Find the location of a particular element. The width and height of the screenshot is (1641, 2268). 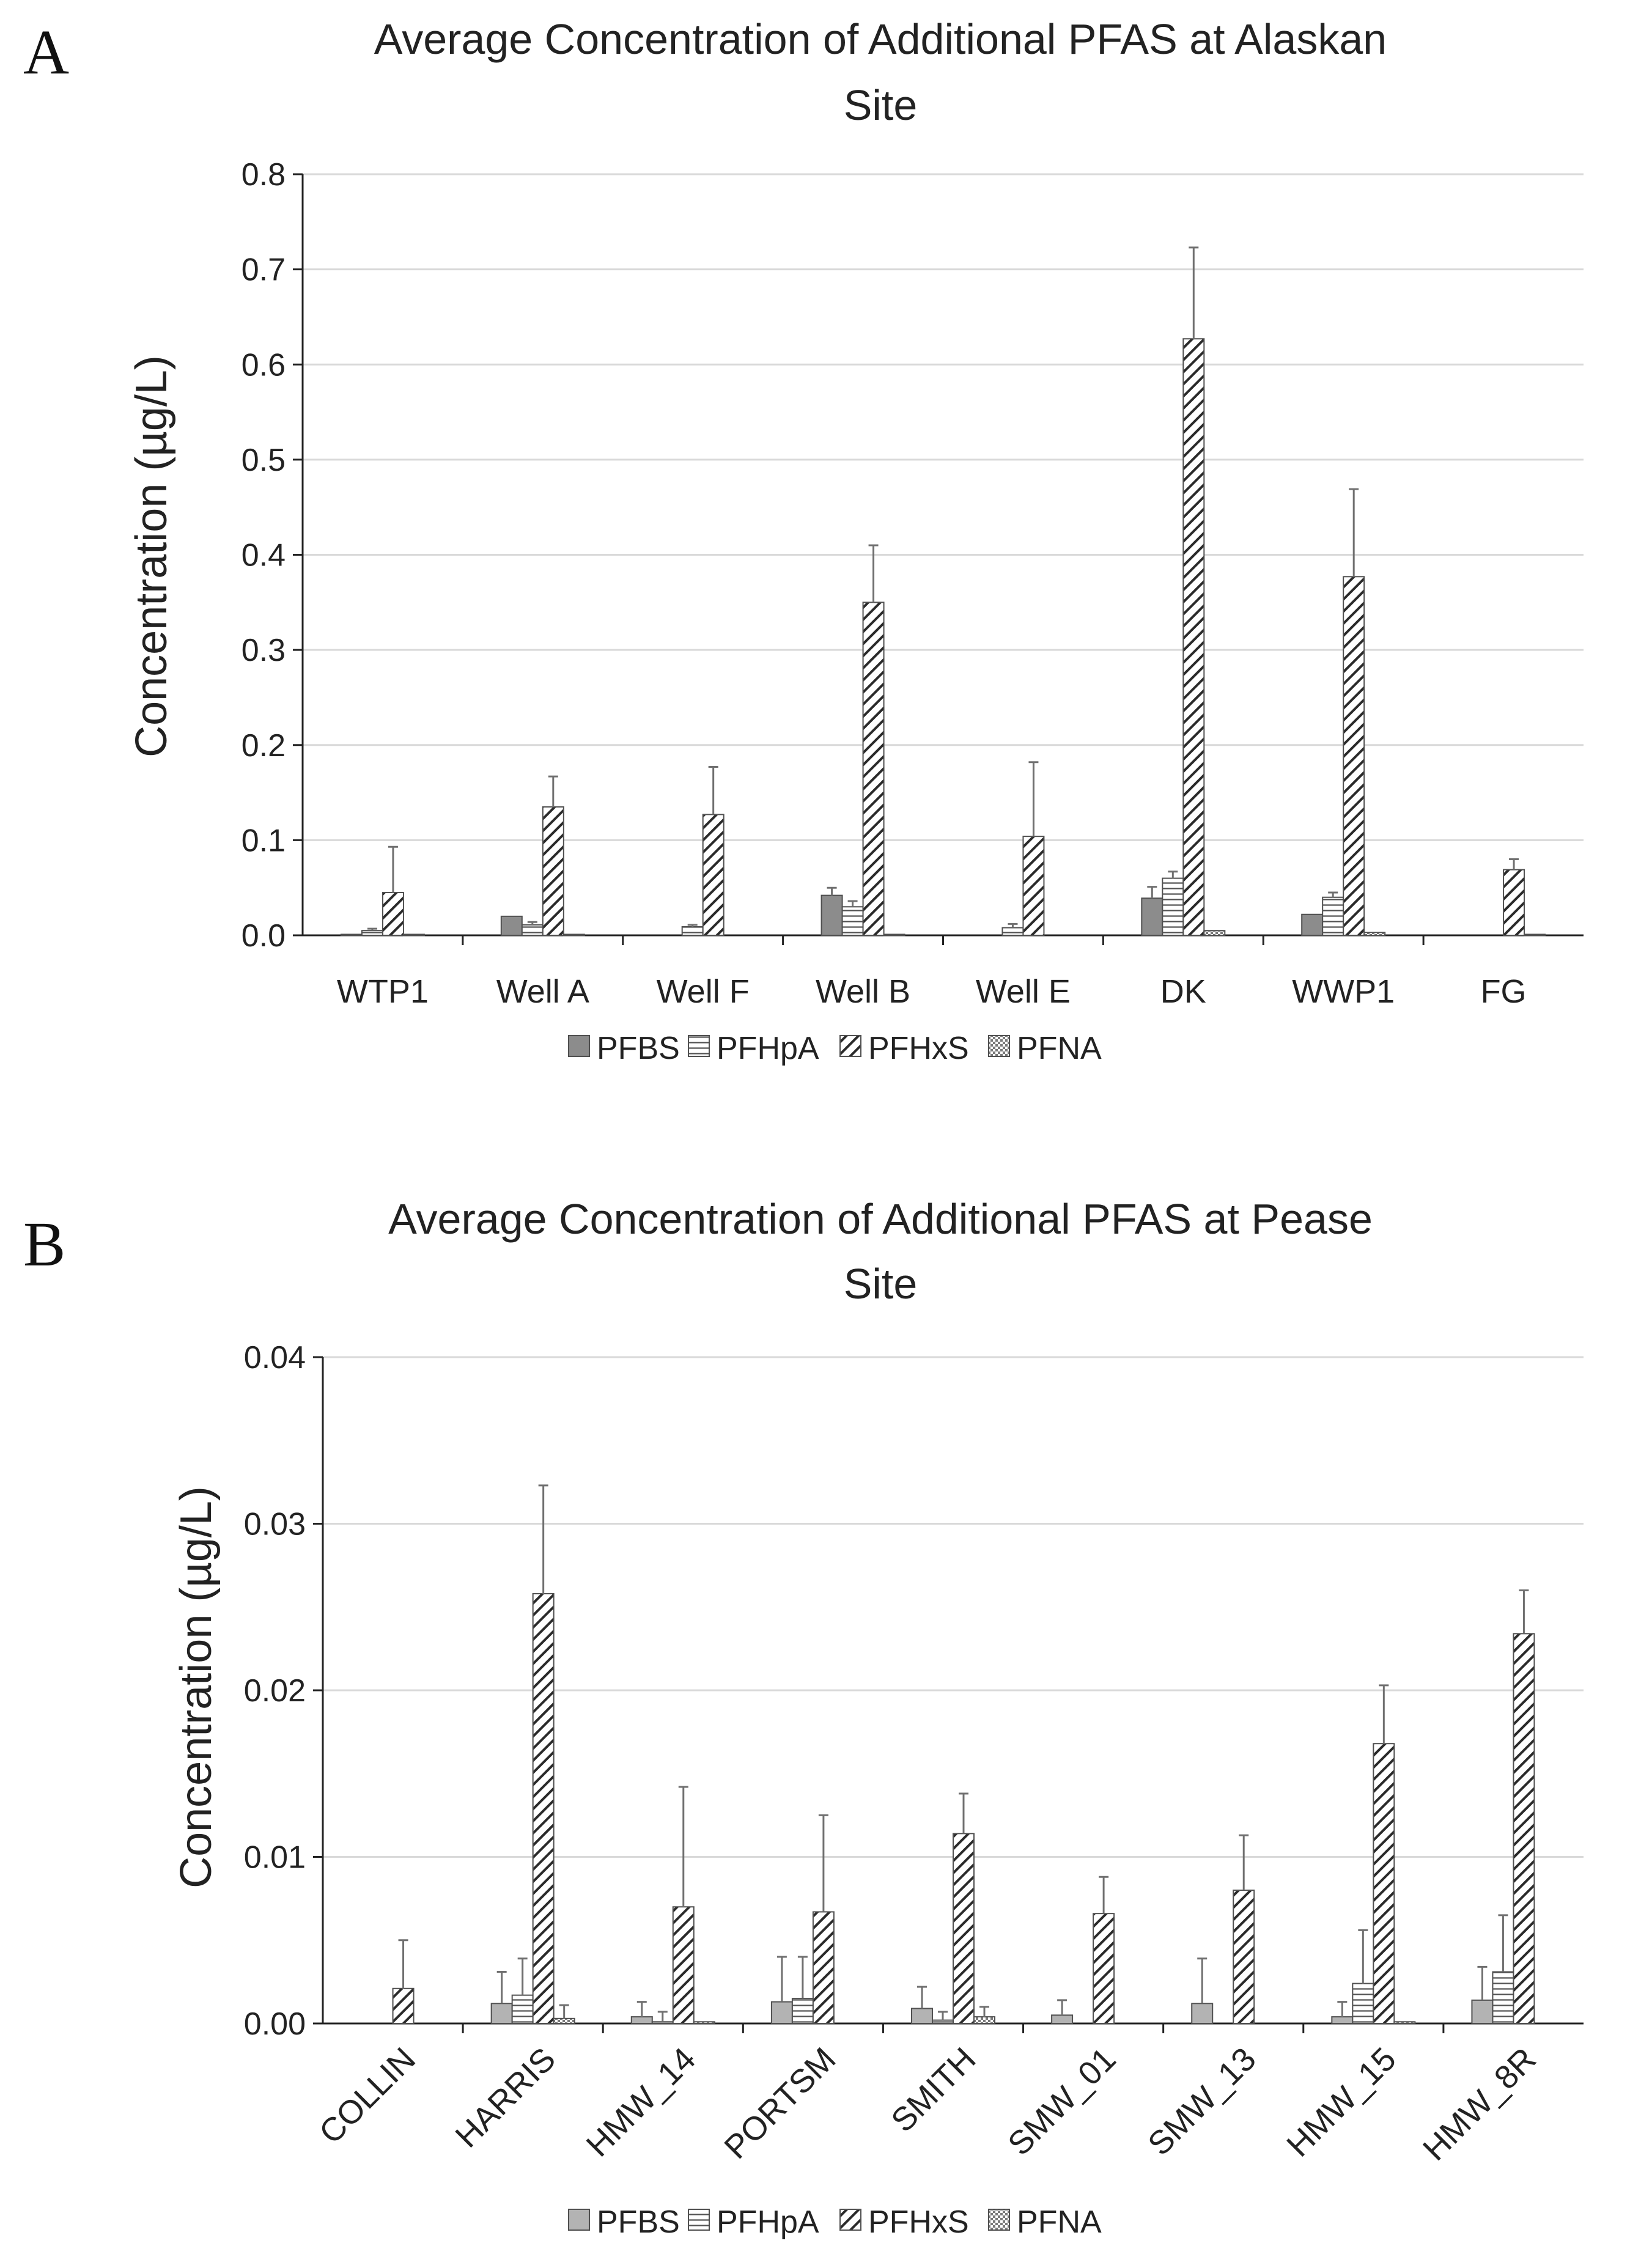

x-tick-label: SMW_01 is located at coordinates (1062, 2101).